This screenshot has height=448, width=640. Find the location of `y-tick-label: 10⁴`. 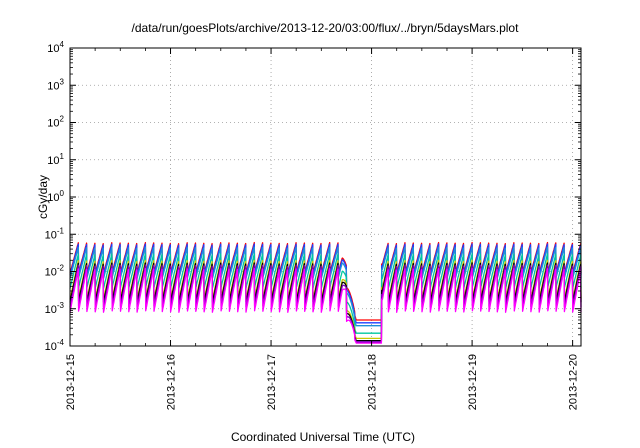

y-tick-label: 10⁴ is located at coordinates (55, 47).